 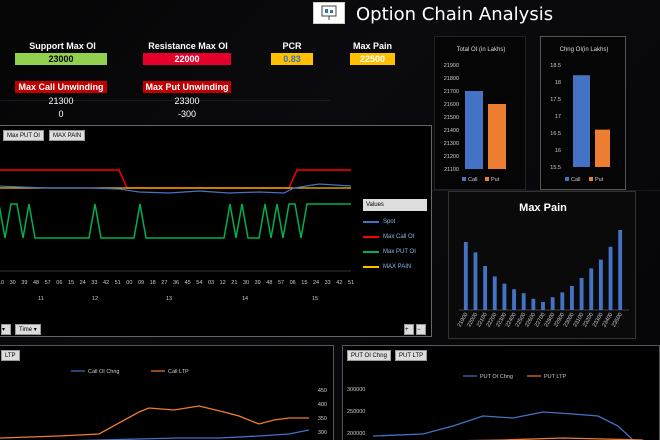 I want to click on max-pain-label: Max Pain, so click(x=372, y=46).